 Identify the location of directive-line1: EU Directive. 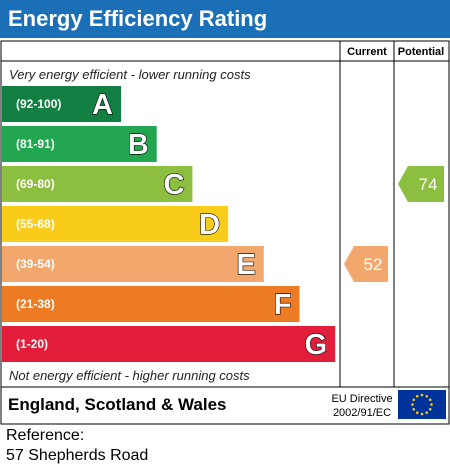
(361, 399).